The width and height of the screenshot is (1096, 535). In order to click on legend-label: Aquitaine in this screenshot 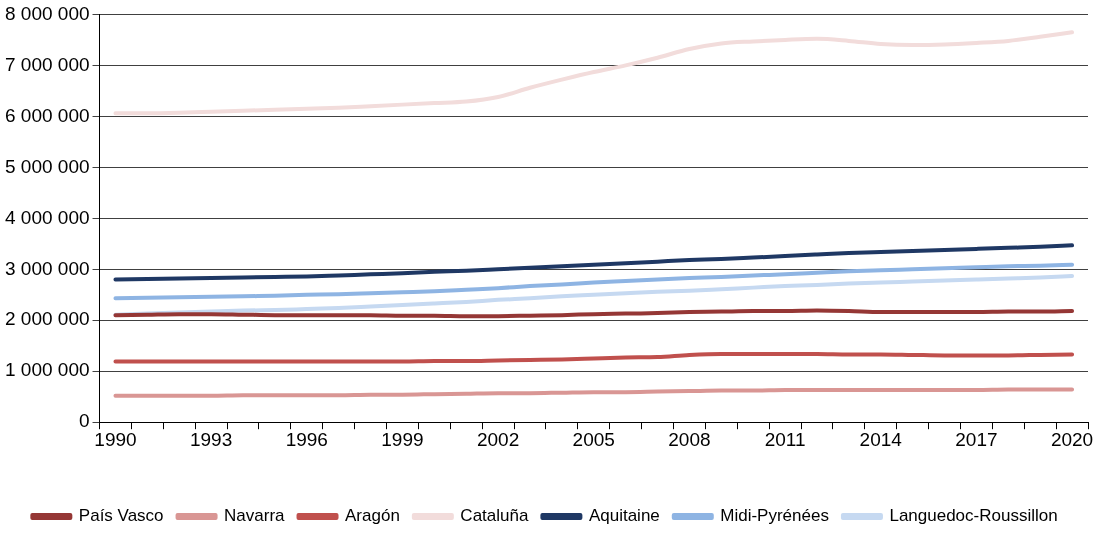, I will do `click(624, 516)`.